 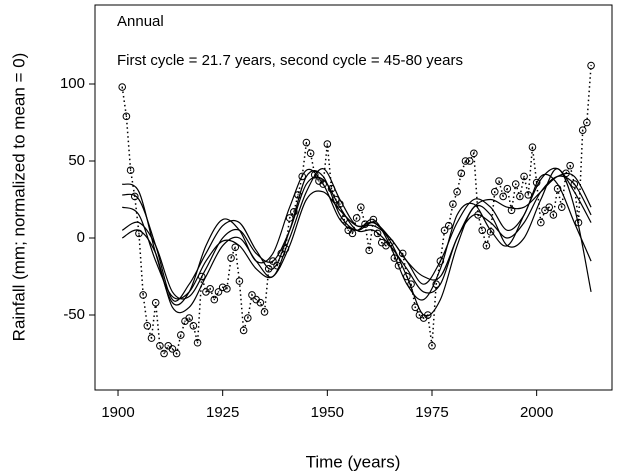 I want to click on annotation: Annual, so click(x=140, y=21).